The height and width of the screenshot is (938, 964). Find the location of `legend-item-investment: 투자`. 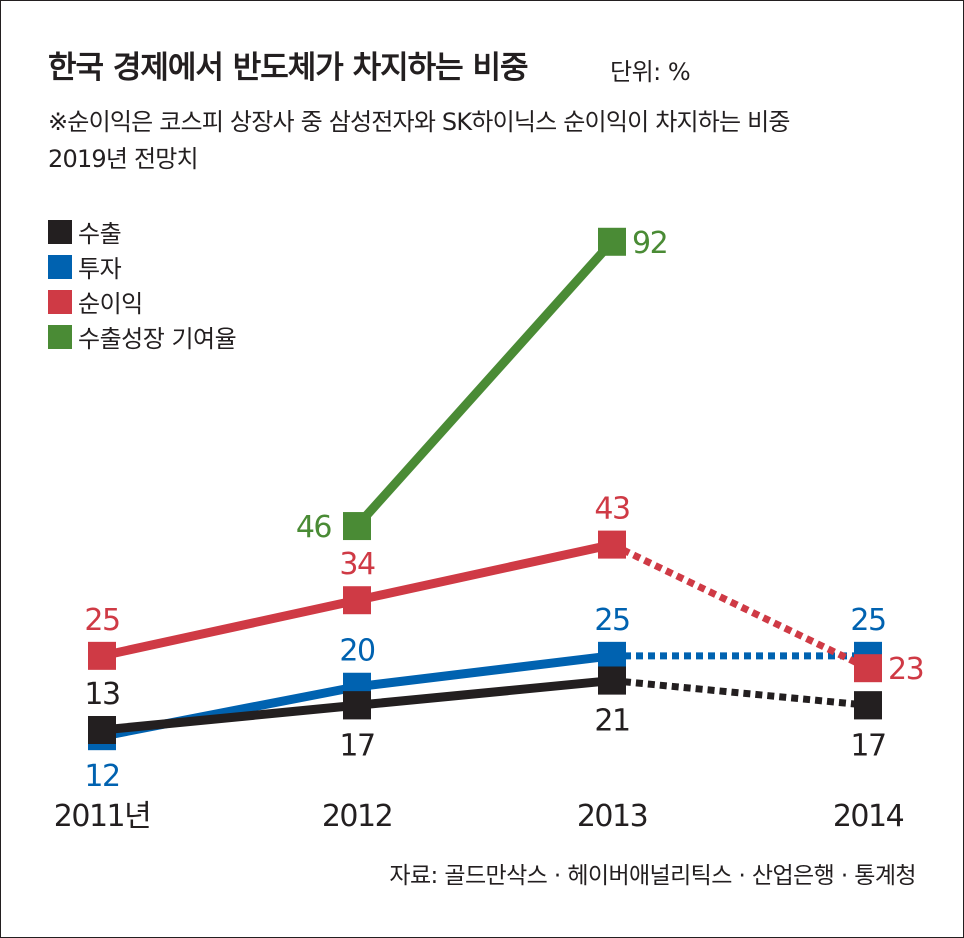

legend-item-investment: 투자 is located at coordinates (142, 266).